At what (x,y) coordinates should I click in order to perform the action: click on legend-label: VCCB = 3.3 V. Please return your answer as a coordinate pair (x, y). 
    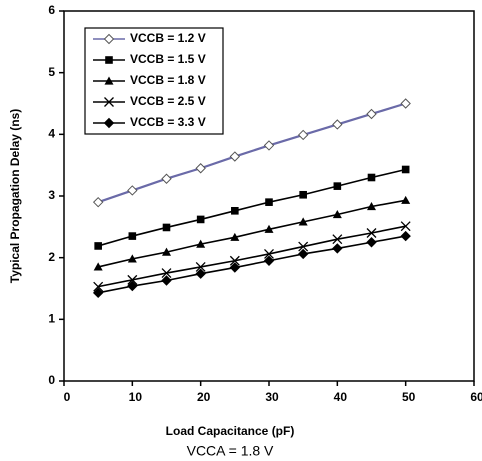
    Looking at the image, I should click on (168, 122).